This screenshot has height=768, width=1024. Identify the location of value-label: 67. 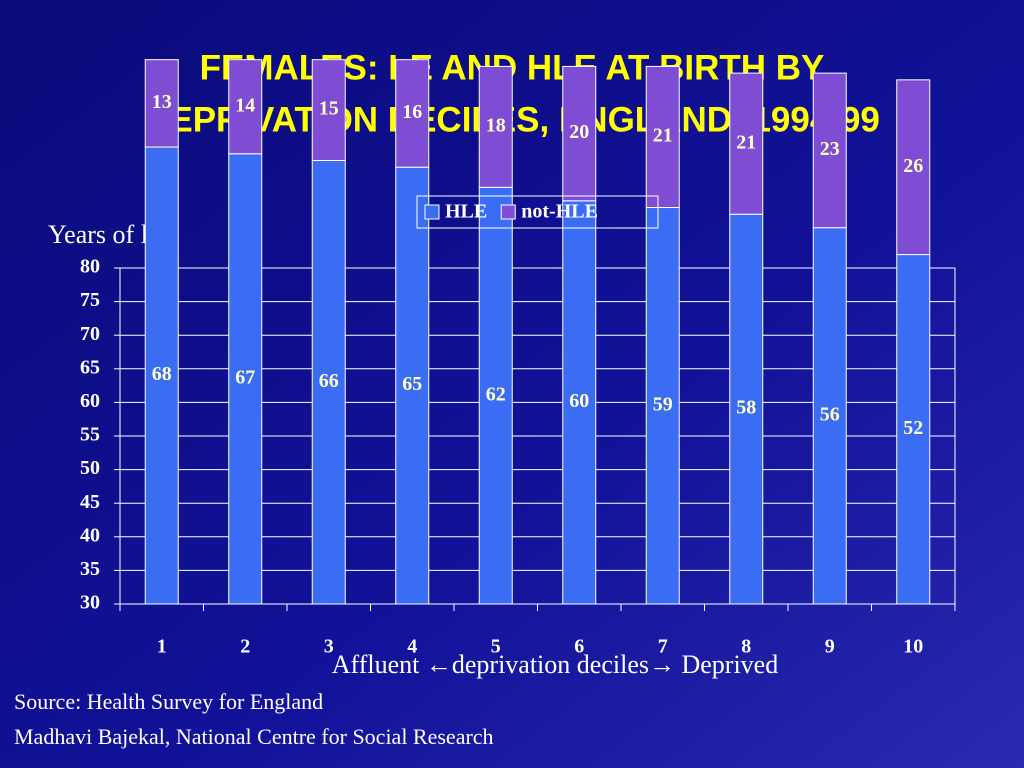
(245, 377).